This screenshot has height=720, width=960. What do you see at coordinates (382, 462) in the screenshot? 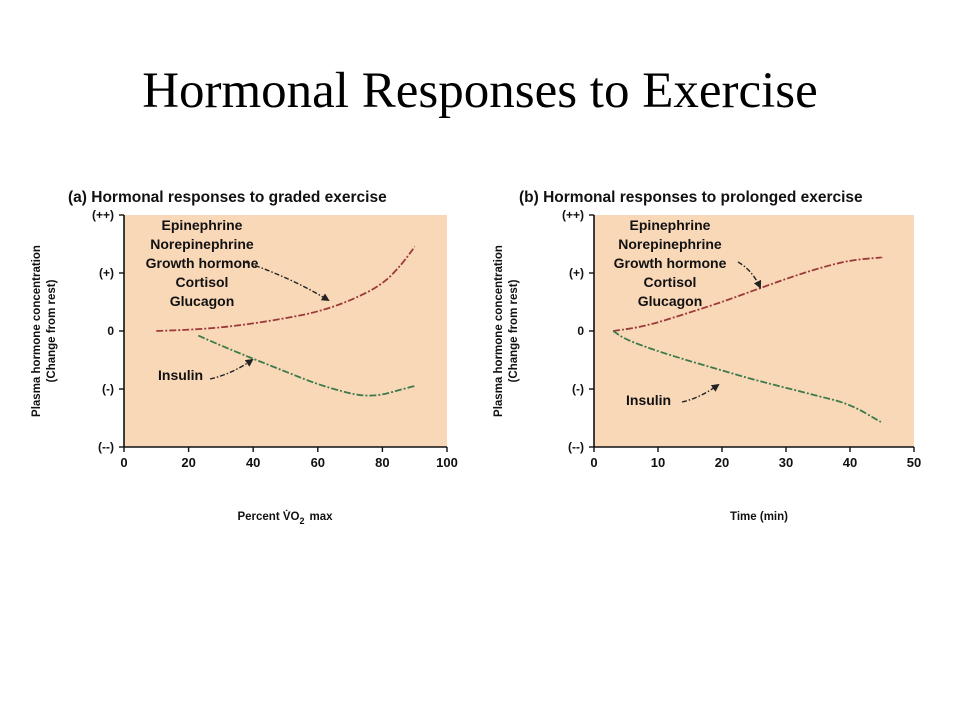
I see `x-tick-label: 80` at bounding box center [382, 462].